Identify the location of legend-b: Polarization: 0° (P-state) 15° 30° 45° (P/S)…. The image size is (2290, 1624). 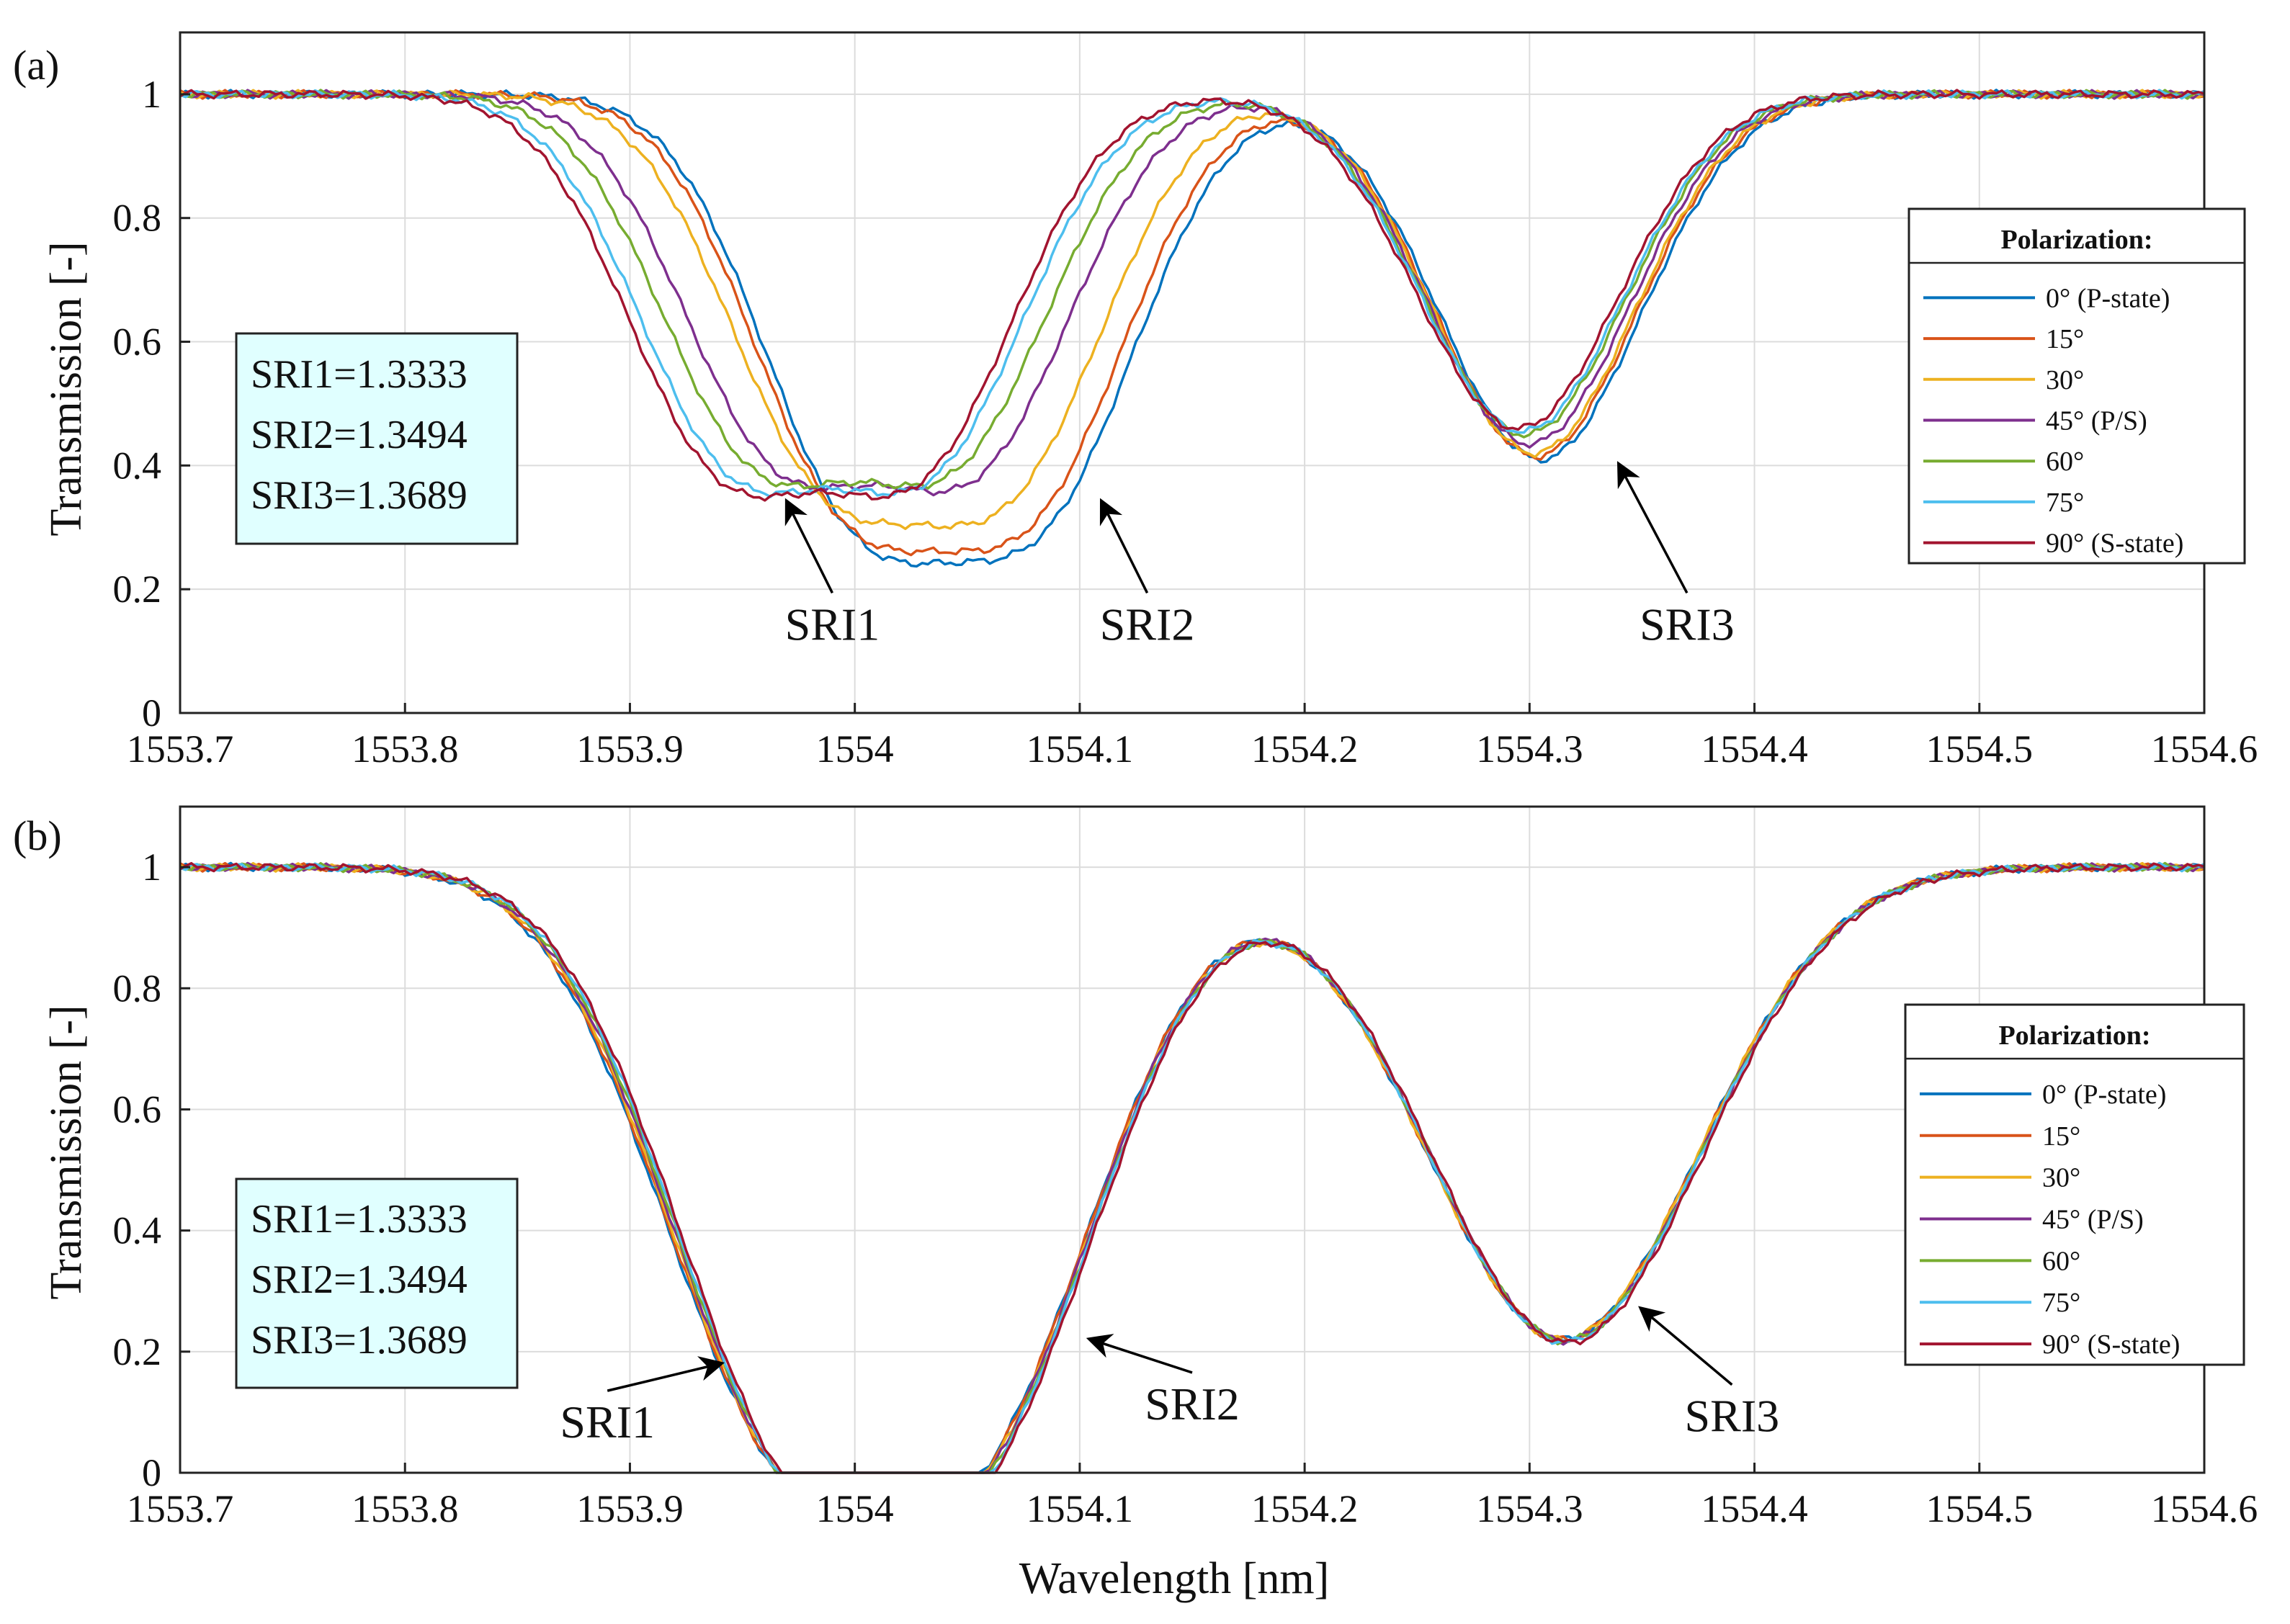
(2075, 1185).